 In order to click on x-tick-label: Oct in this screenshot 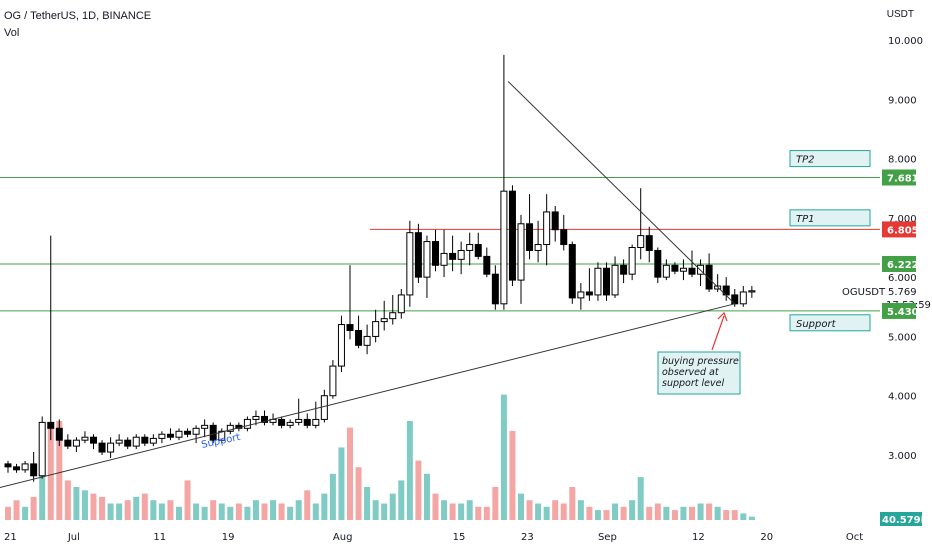, I will do `click(854, 537)`.